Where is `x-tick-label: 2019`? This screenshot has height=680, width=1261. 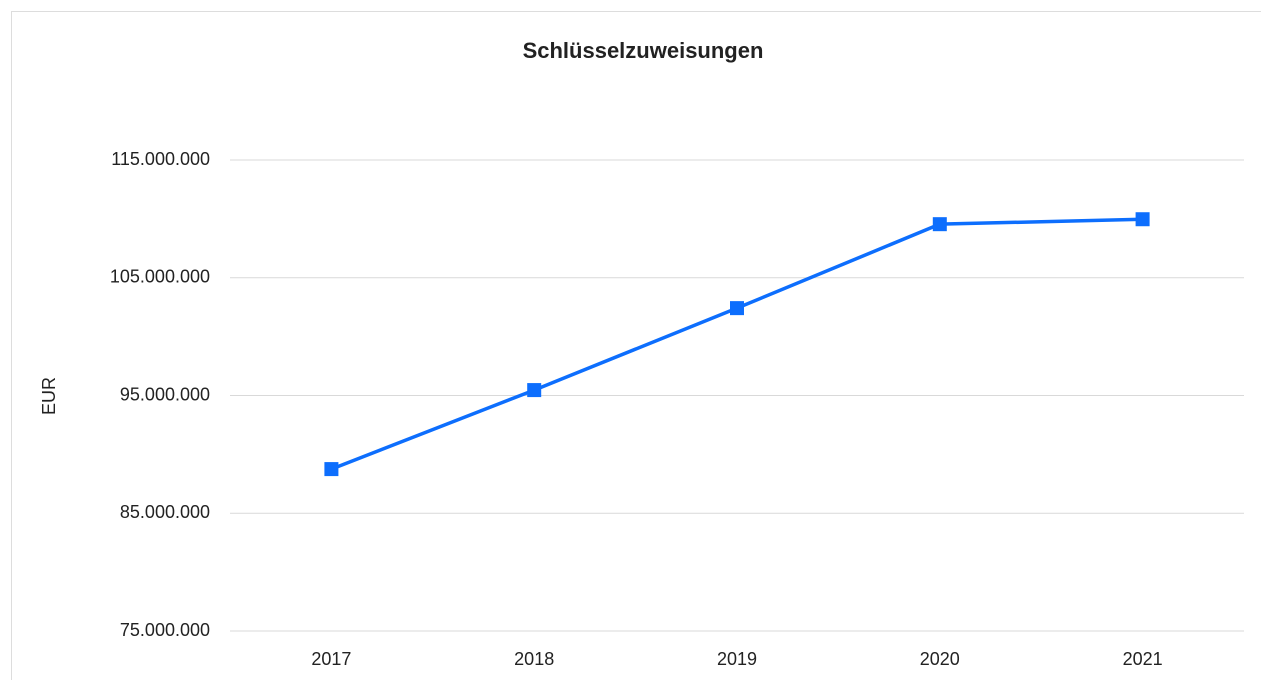 x-tick-label: 2019 is located at coordinates (737, 659).